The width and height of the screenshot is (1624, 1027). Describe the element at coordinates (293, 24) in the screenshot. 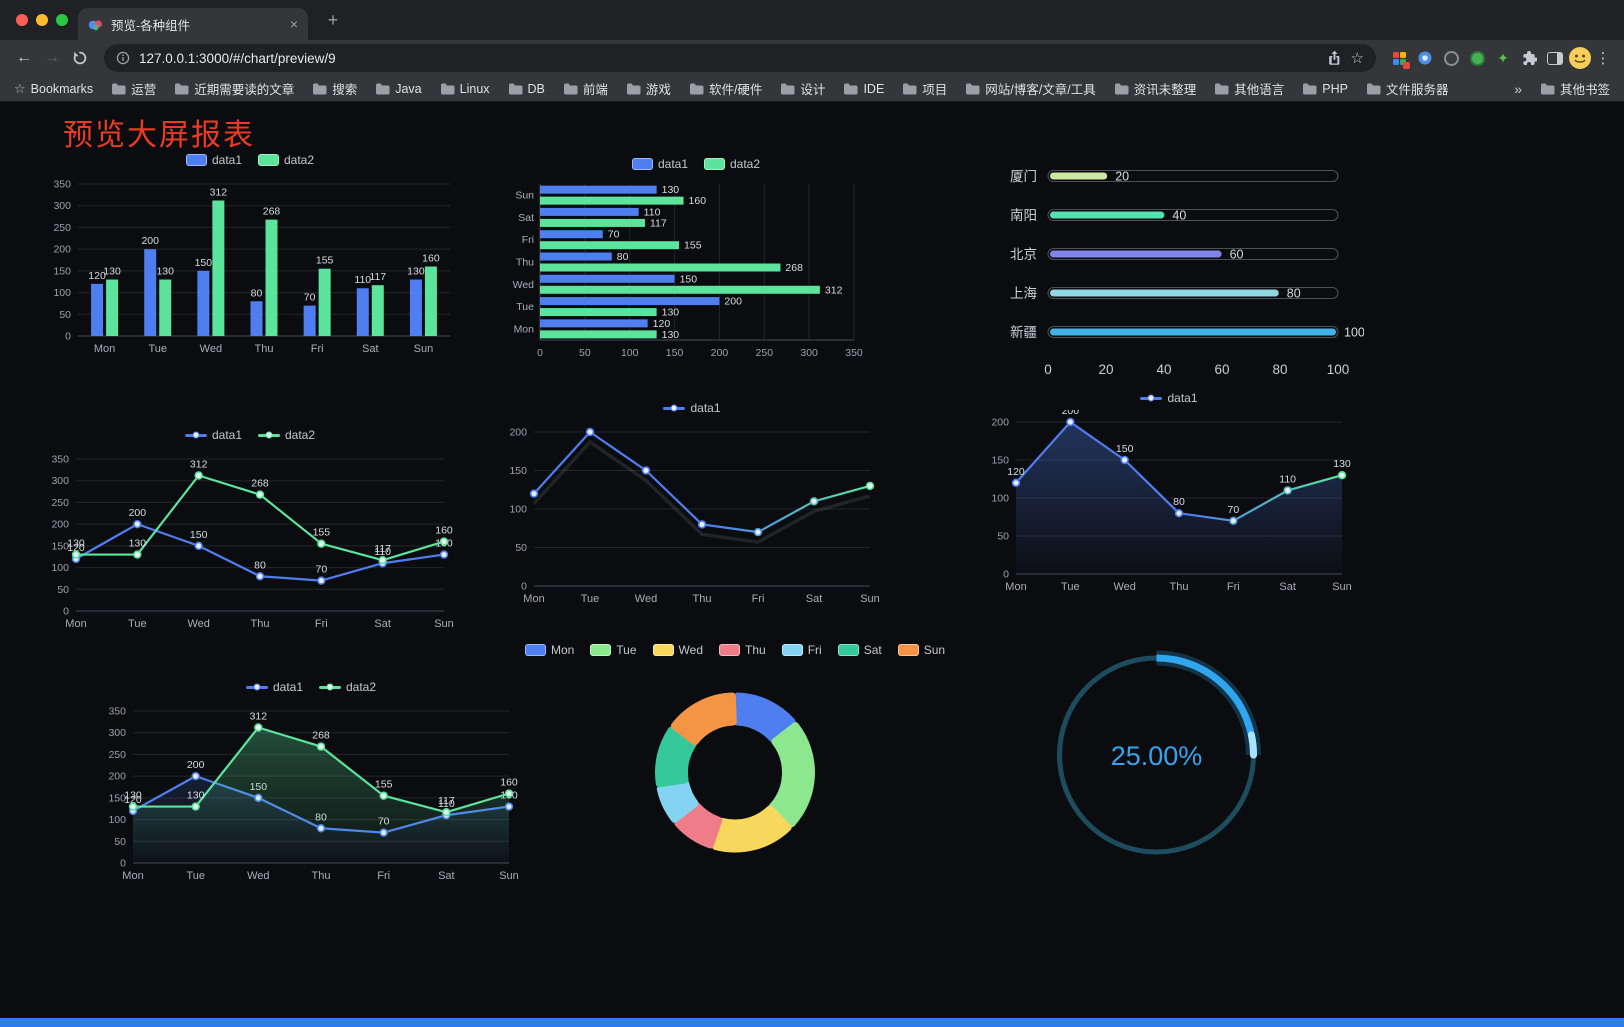

I see `tab-close-icon: ×` at that location.